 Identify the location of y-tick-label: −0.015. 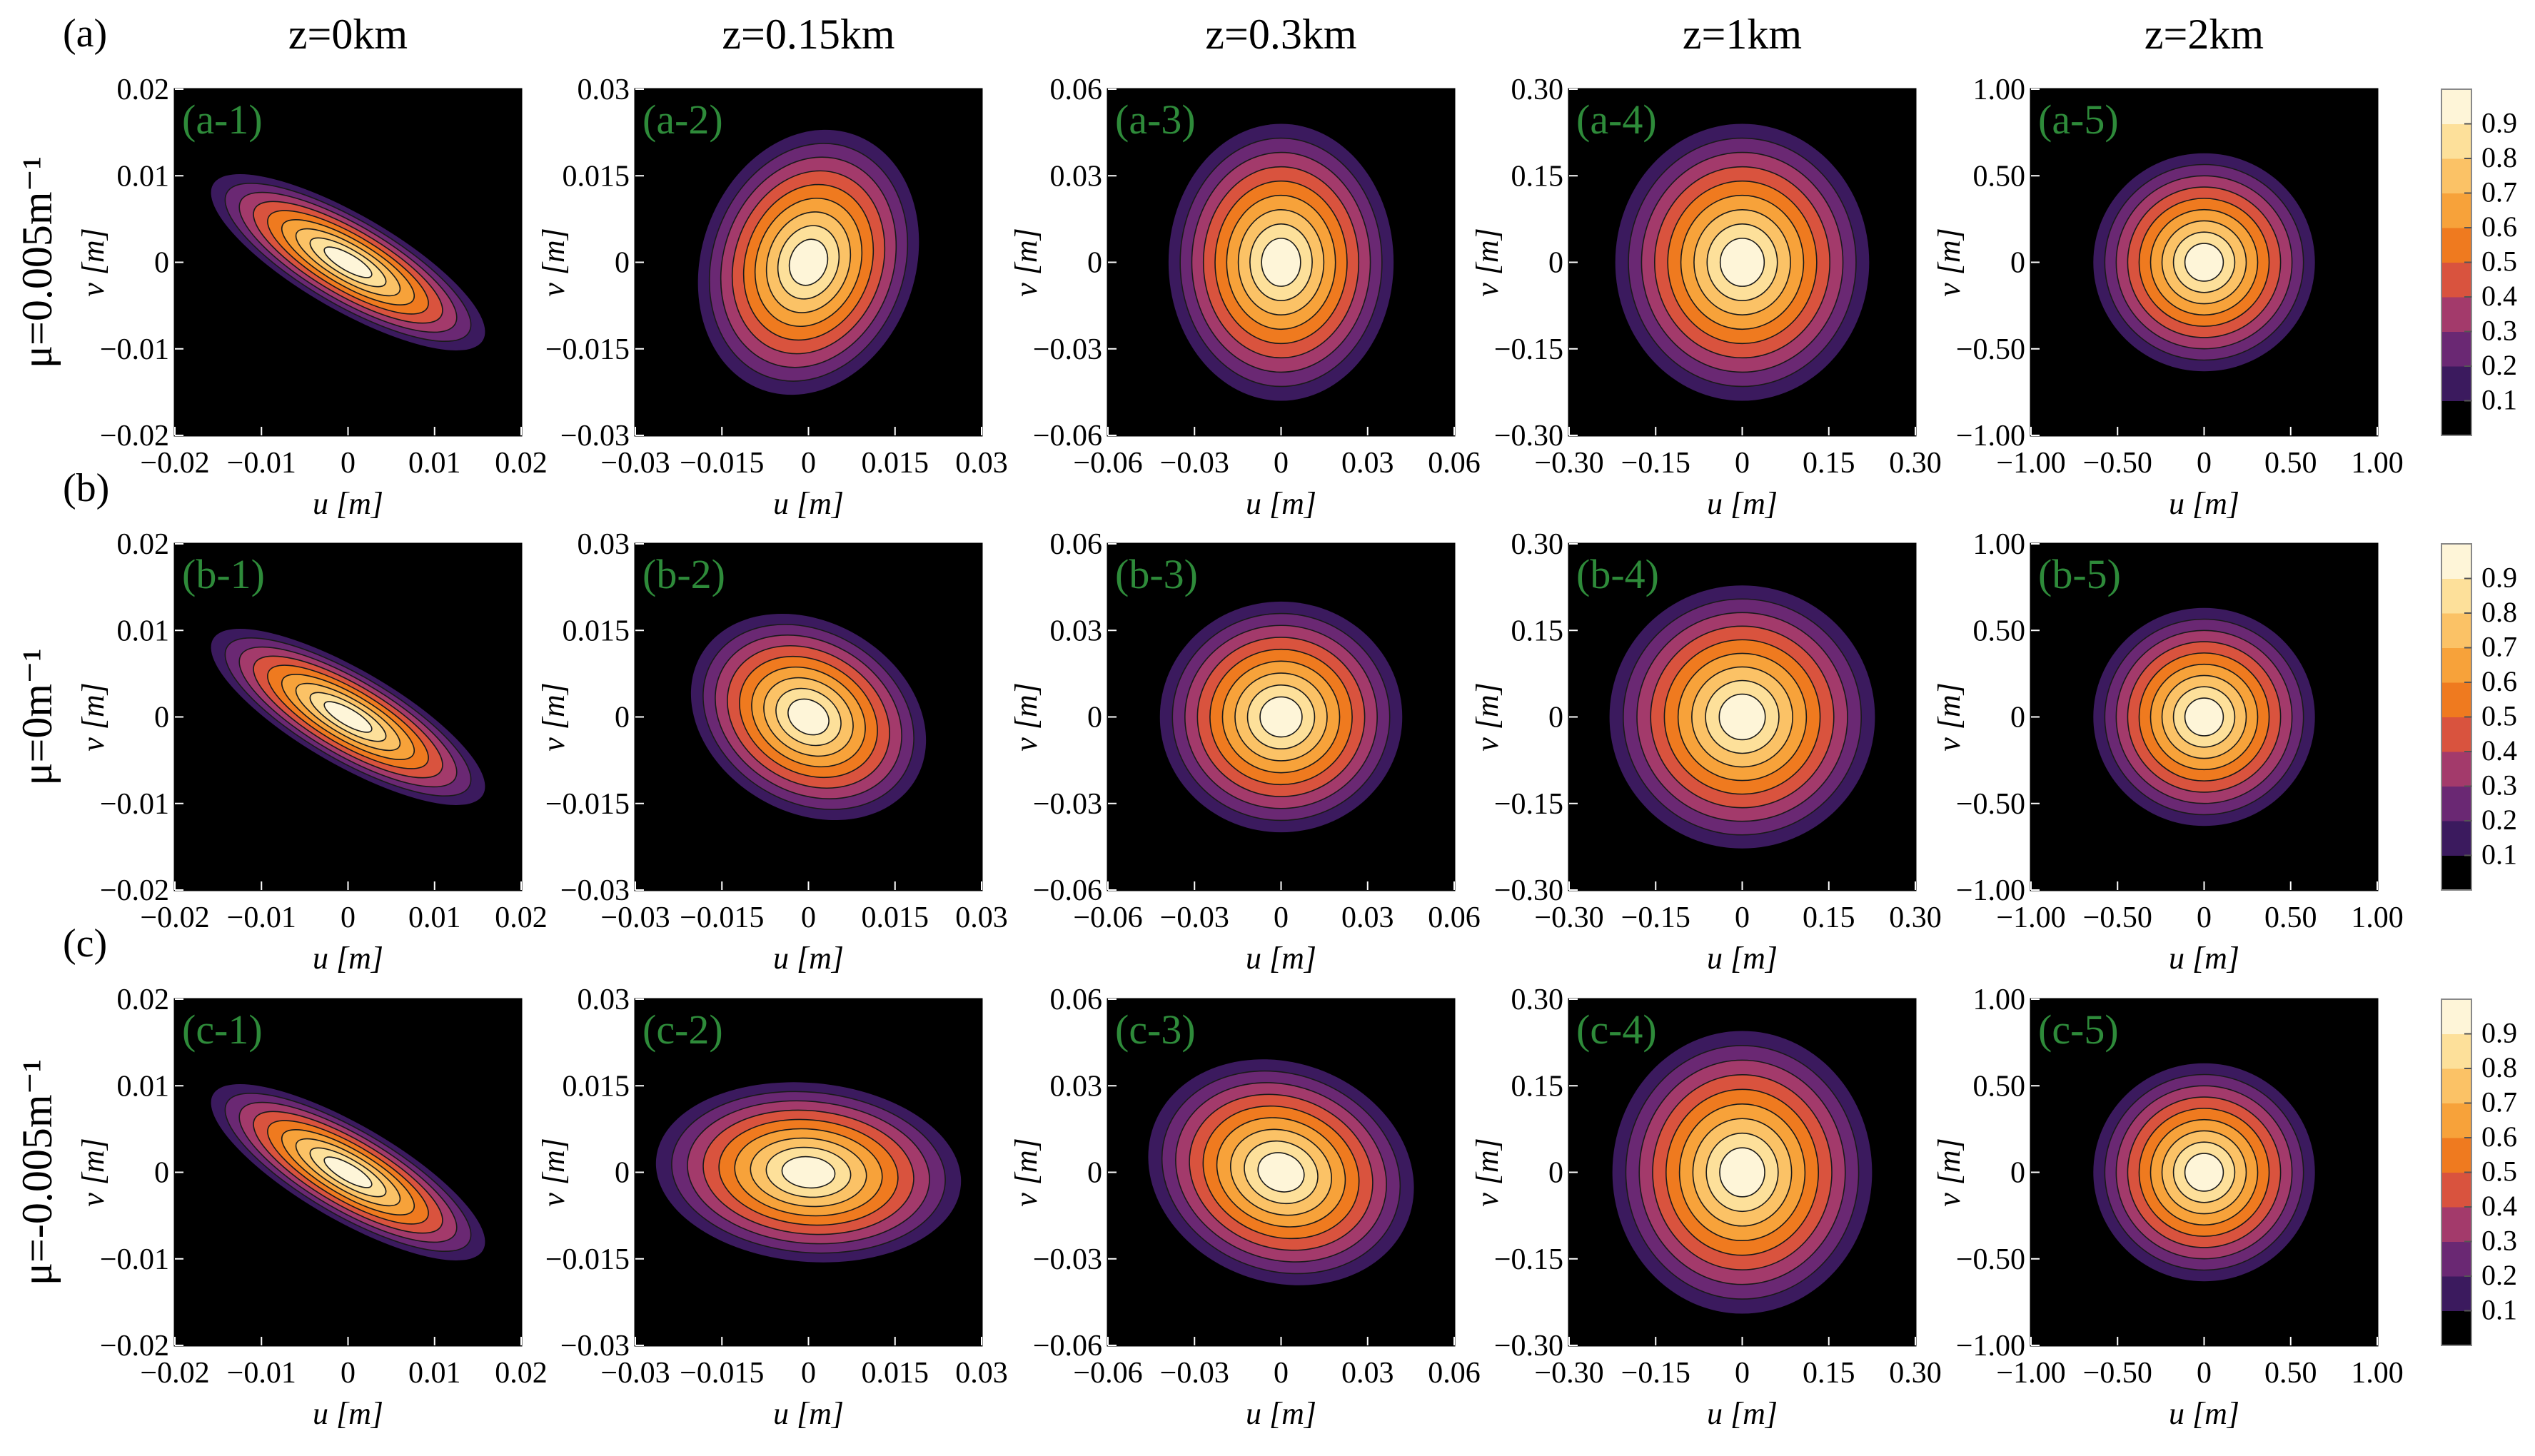
(587, 349).